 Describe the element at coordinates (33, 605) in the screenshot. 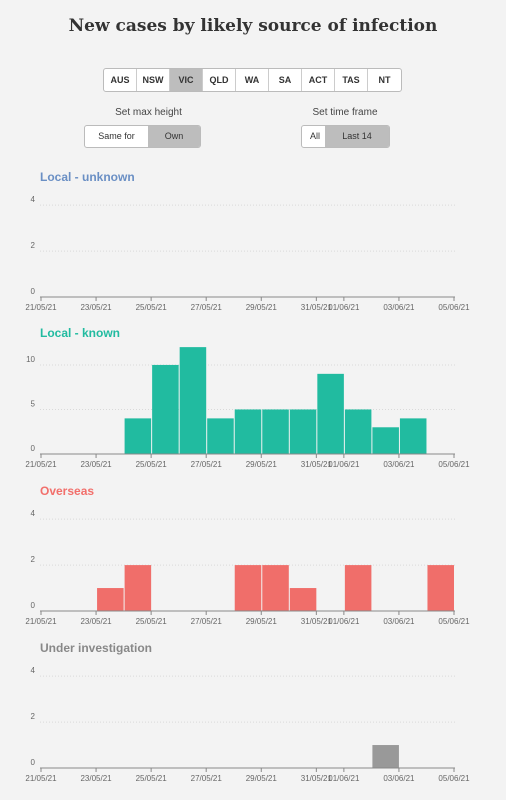

I see `y-tick-label-overseas: 0` at that location.